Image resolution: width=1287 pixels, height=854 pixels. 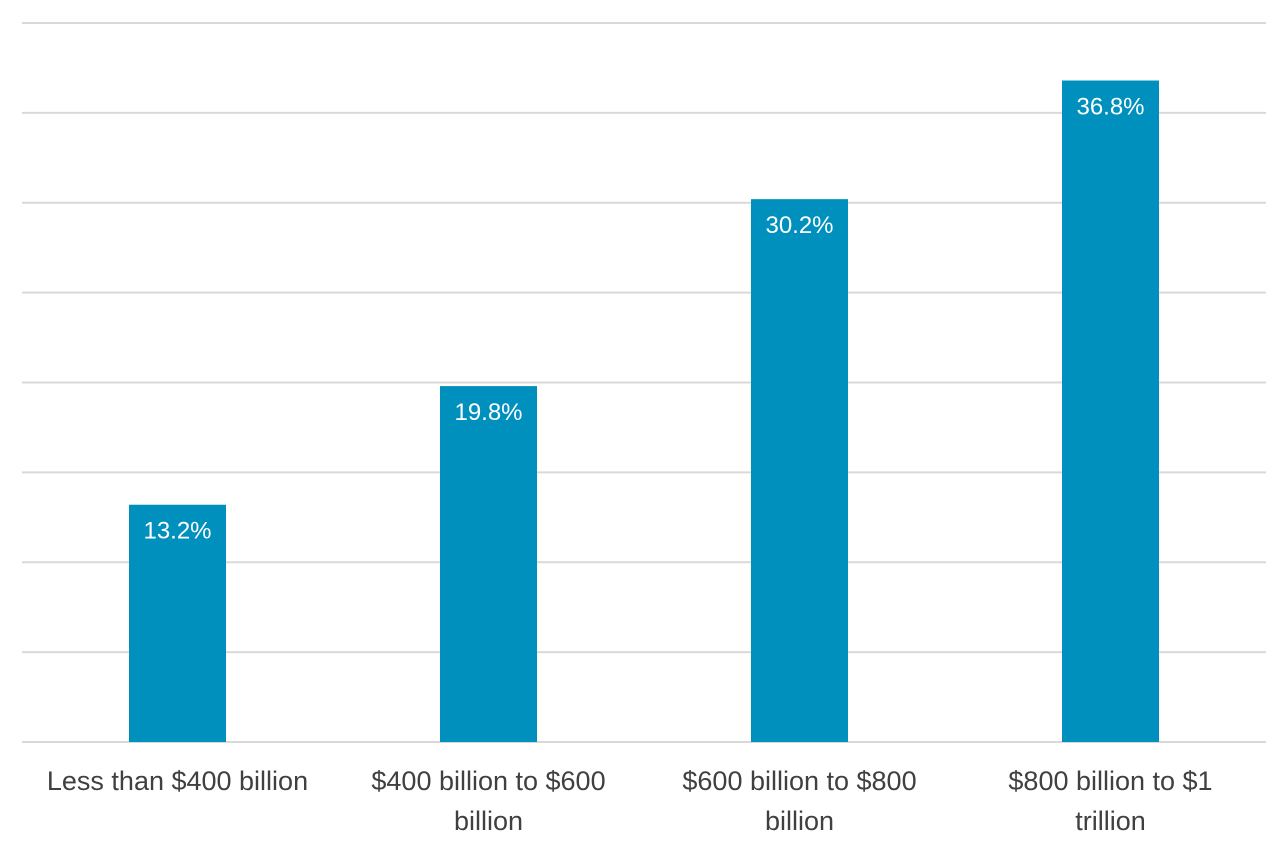 I want to click on data-label: 13.2%, so click(x=177, y=531).